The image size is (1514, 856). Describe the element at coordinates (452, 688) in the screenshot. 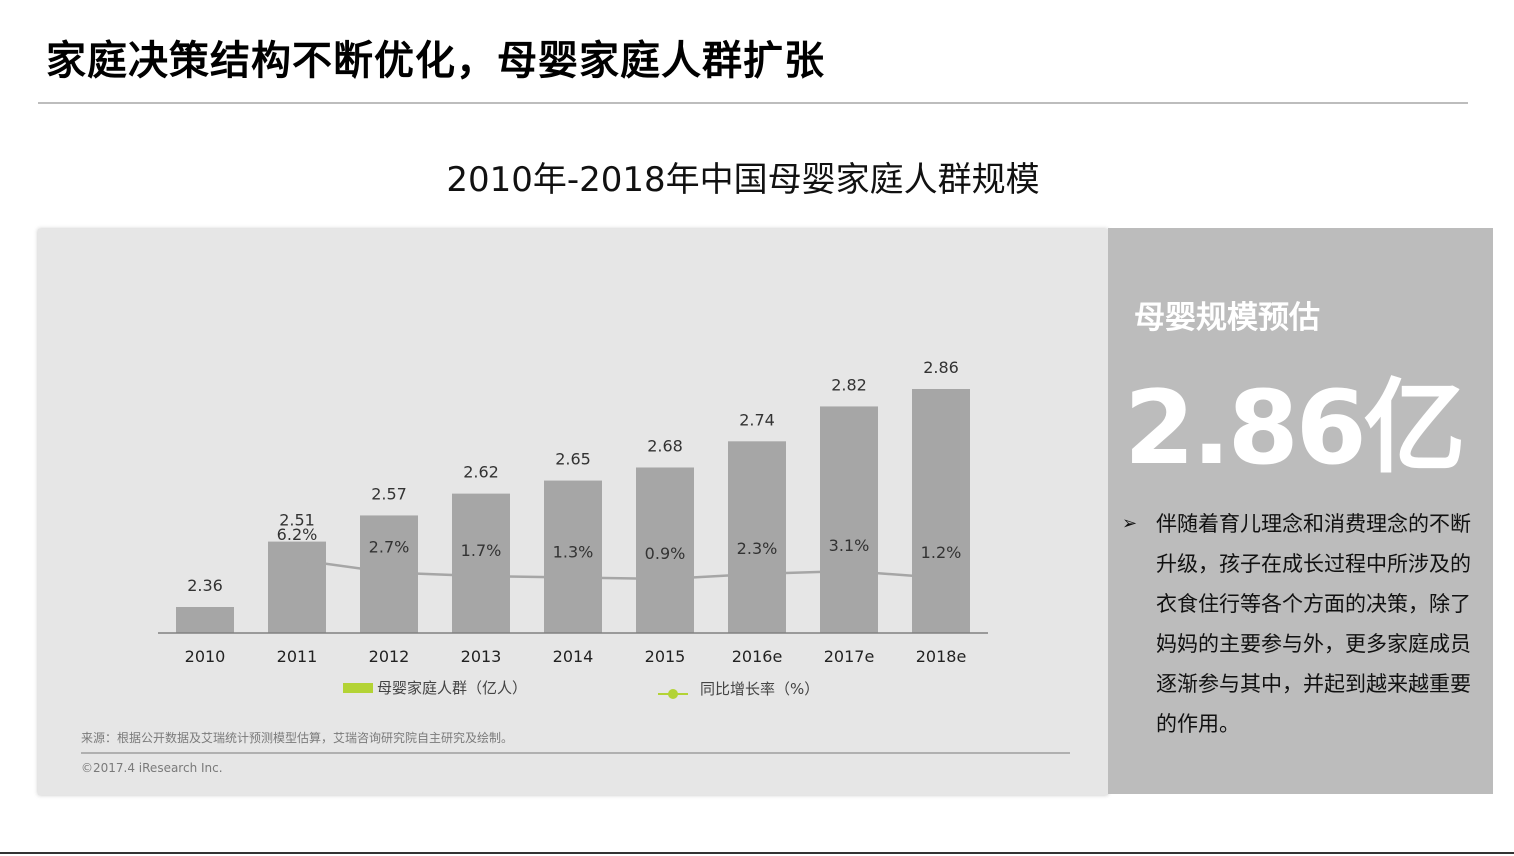

I see `legend-bar-label: 母婴家庭人群（亿人）` at that location.